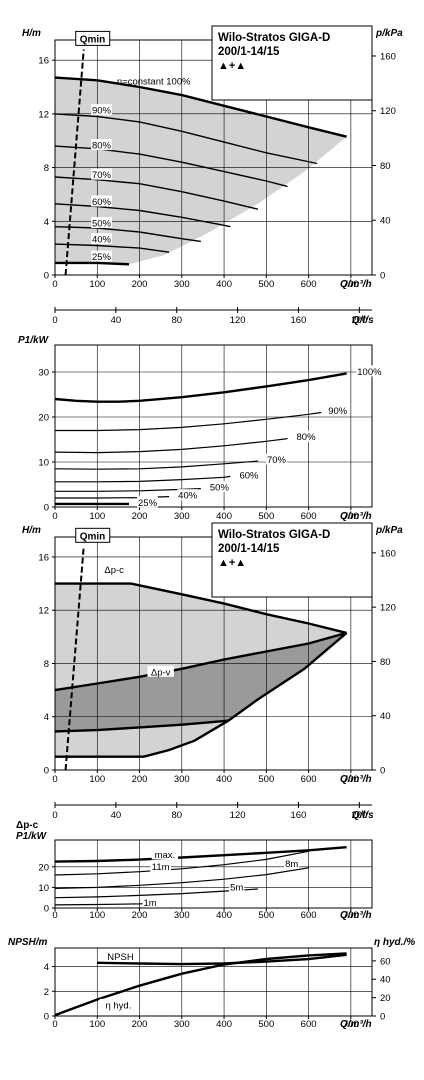 This screenshot has width=424, height=1080. Describe the element at coordinates (32, 836) in the screenshot. I see `power-control-ylabel: P1/kW` at that location.